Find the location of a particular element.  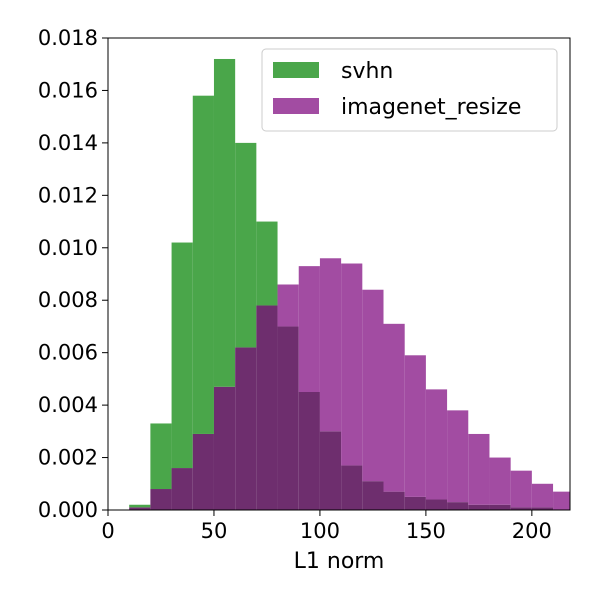

y-tick-label: 0.014 is located at coordinates (68, 143).